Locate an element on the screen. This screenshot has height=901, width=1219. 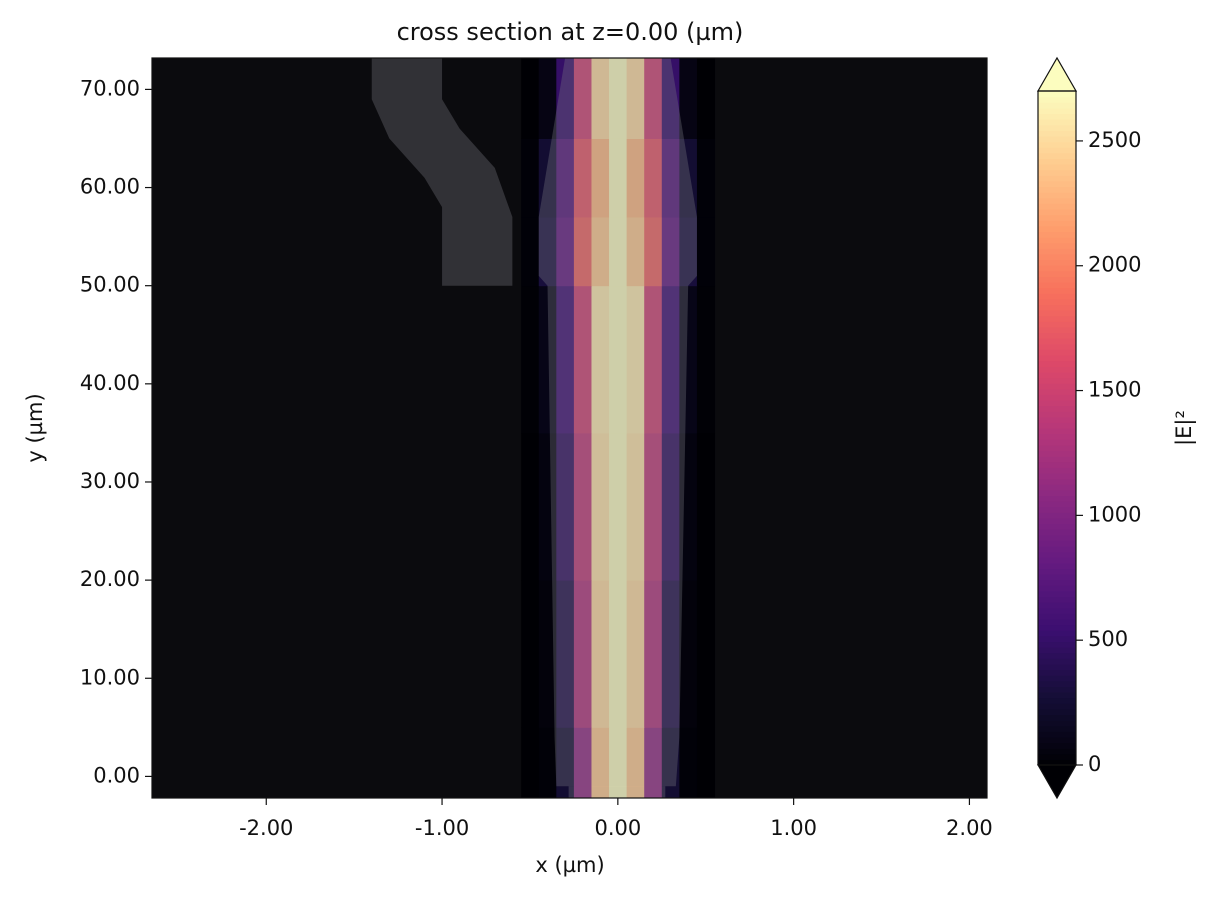
colorbar-extend-bottom is located at coordinates (1057, 782).